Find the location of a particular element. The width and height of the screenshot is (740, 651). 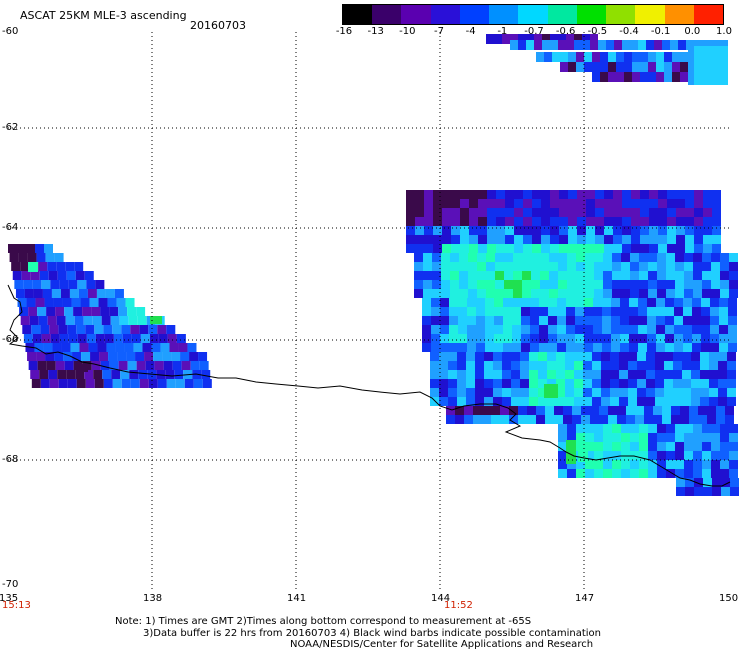

latitude-tick-label: -60 is located at coordinates (10, 31).